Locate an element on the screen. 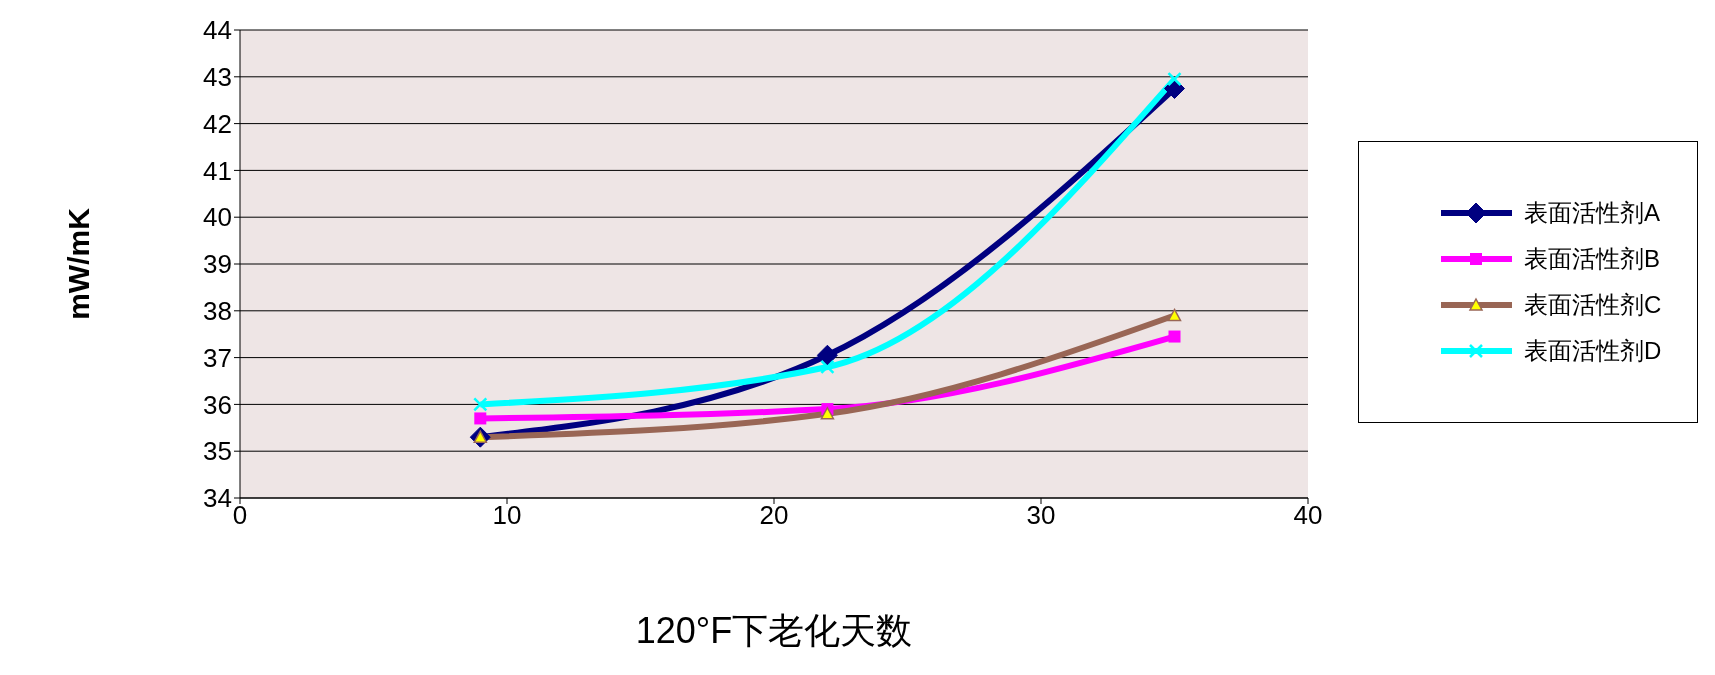 This screenshot has width=1715, height=675. y-axis-title: mW/mK is located at coordinates (78, 263).